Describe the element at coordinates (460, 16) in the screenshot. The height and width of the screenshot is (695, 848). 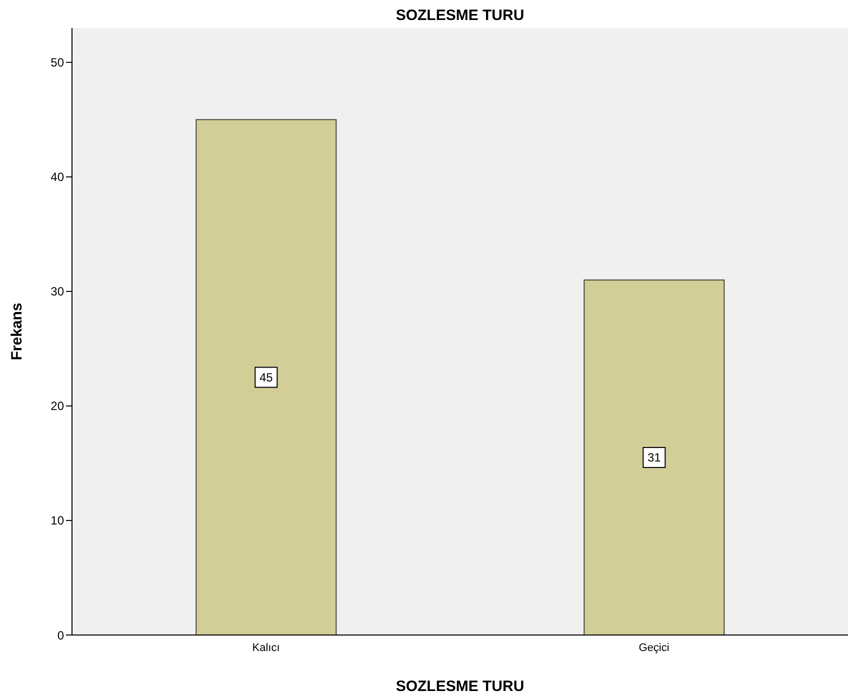
I see `chart-title: SOZLESME TURU` at that location.